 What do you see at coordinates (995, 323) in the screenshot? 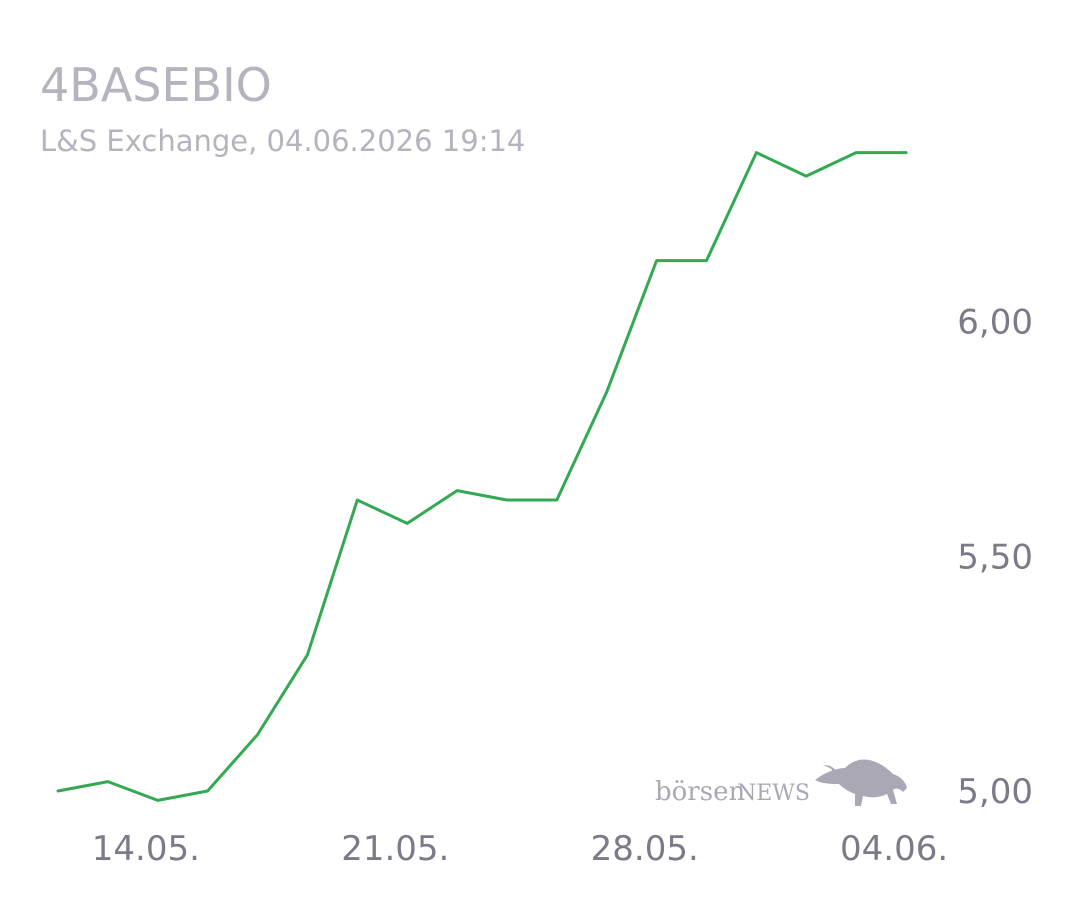
I see `y-tick-label: 6,00` at bounding box center [995, 323].